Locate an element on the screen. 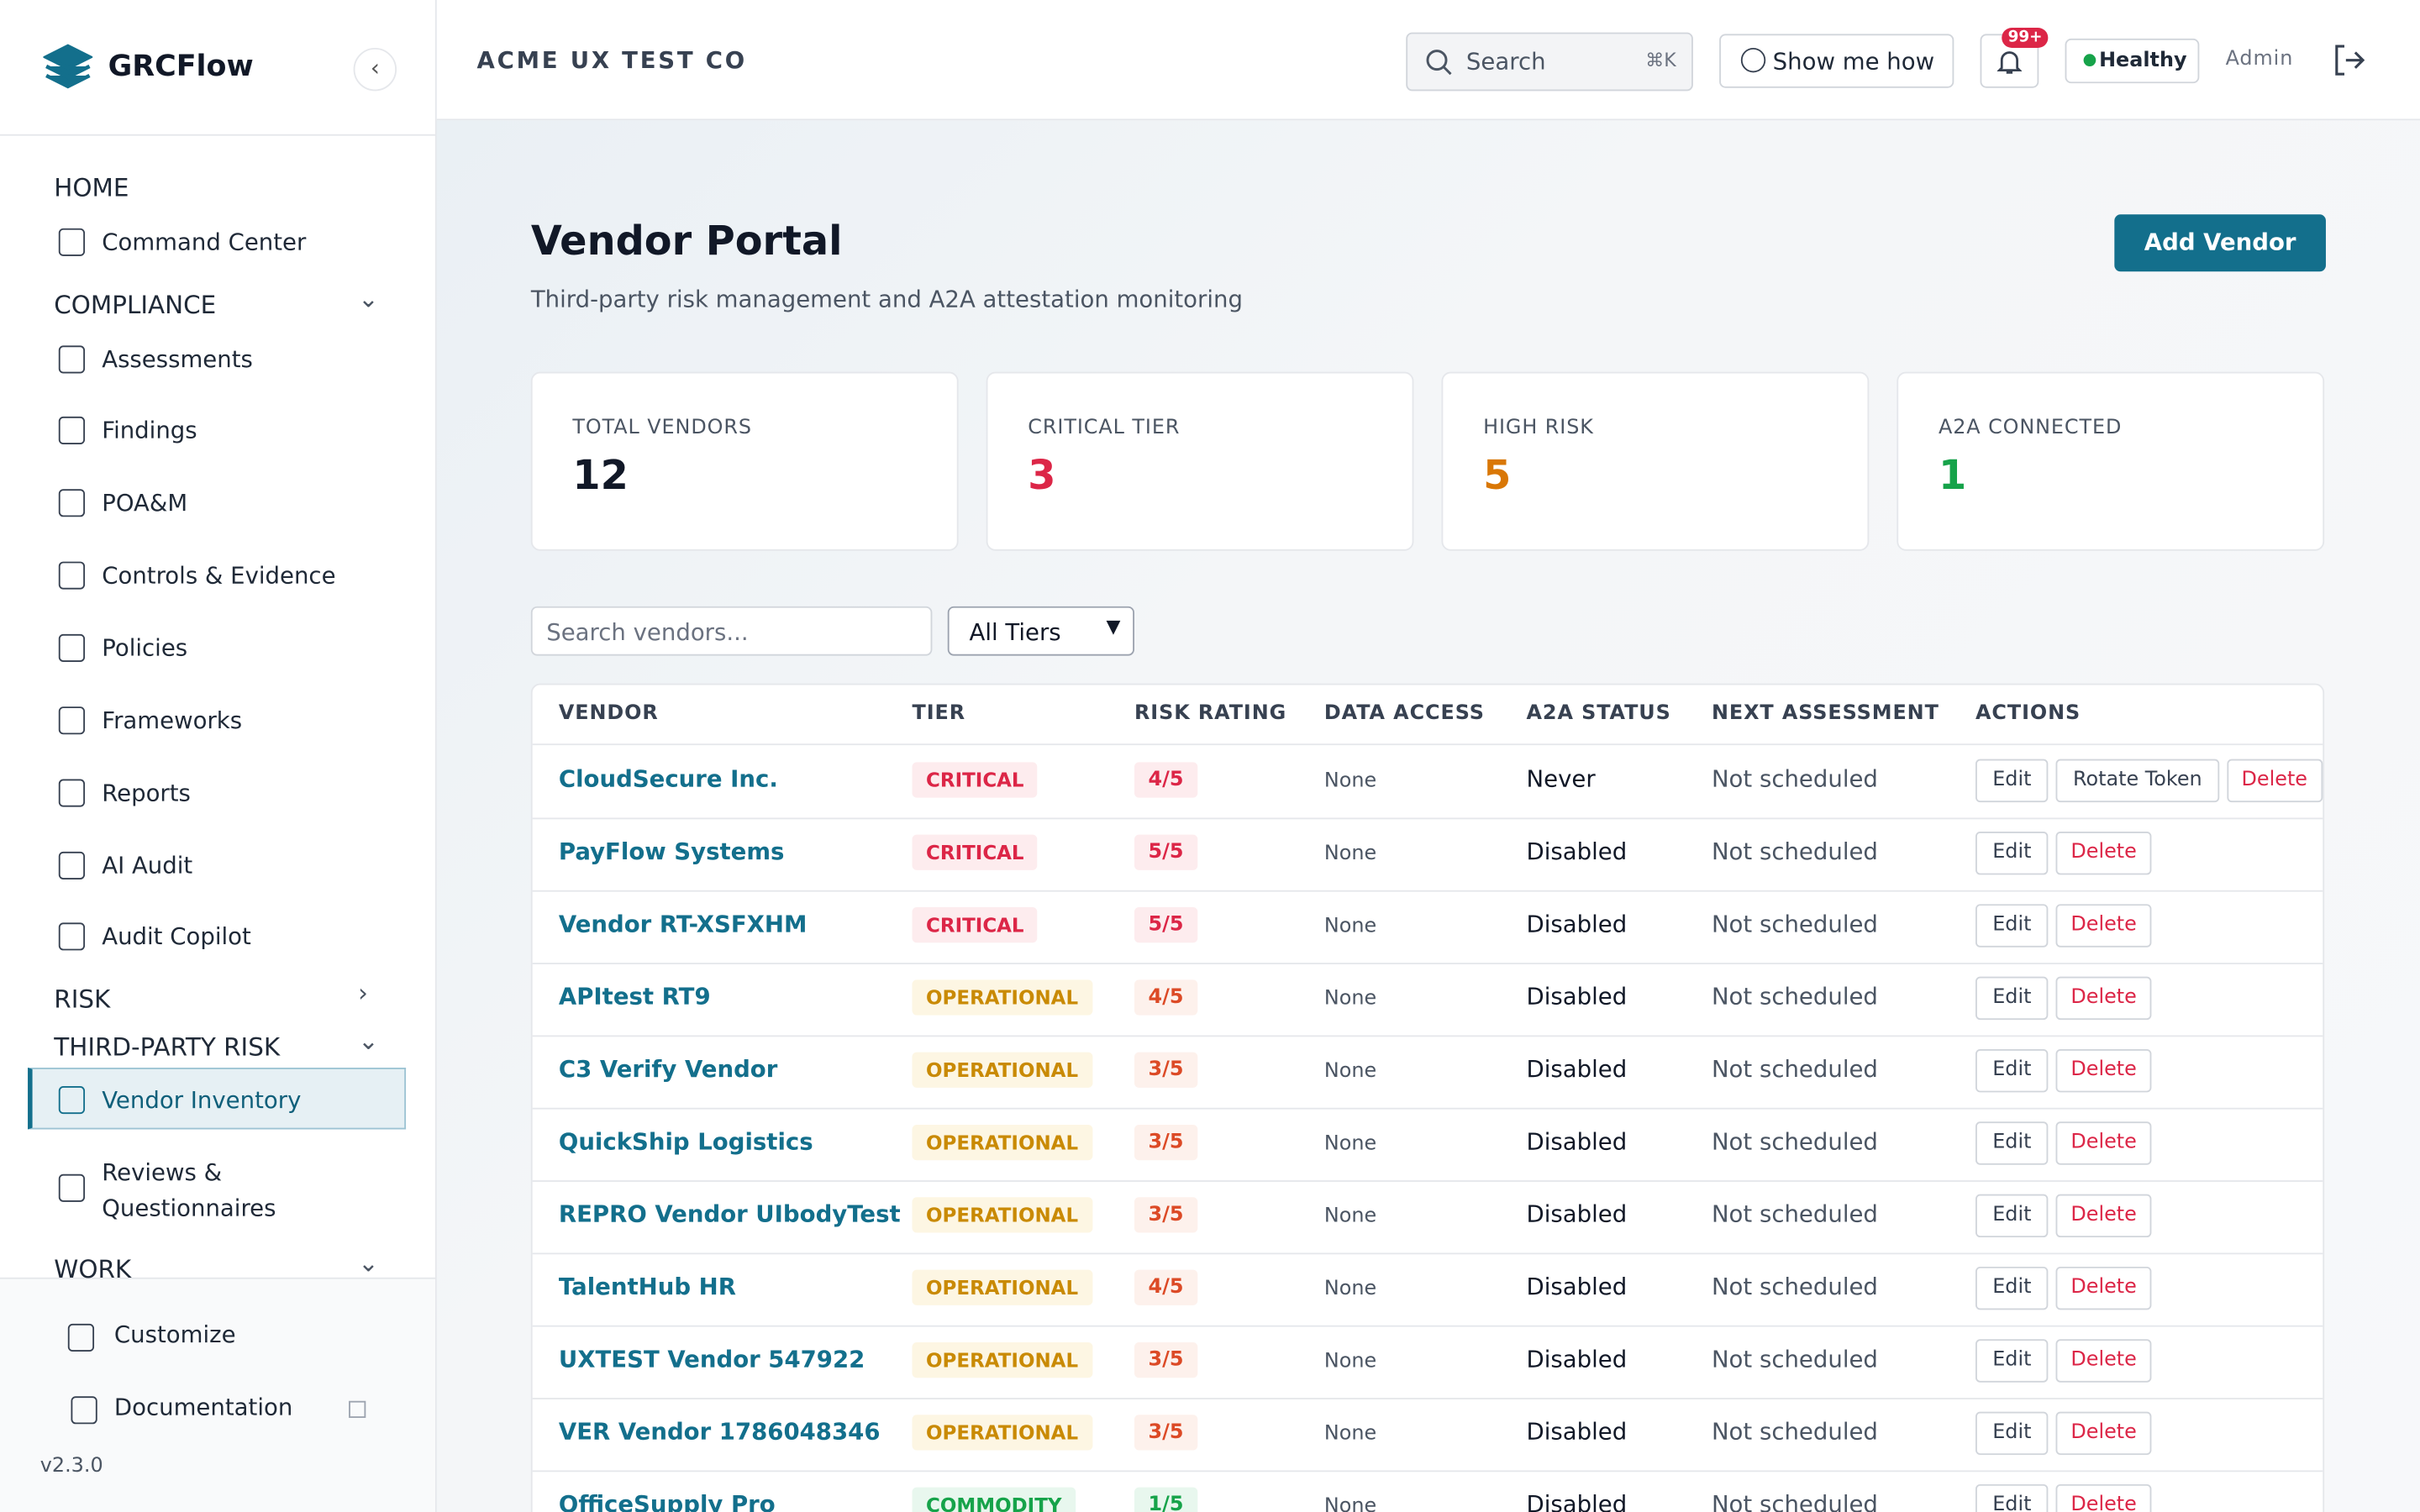  search-box: Search ⌘K is located at coordinates (1549, 62).